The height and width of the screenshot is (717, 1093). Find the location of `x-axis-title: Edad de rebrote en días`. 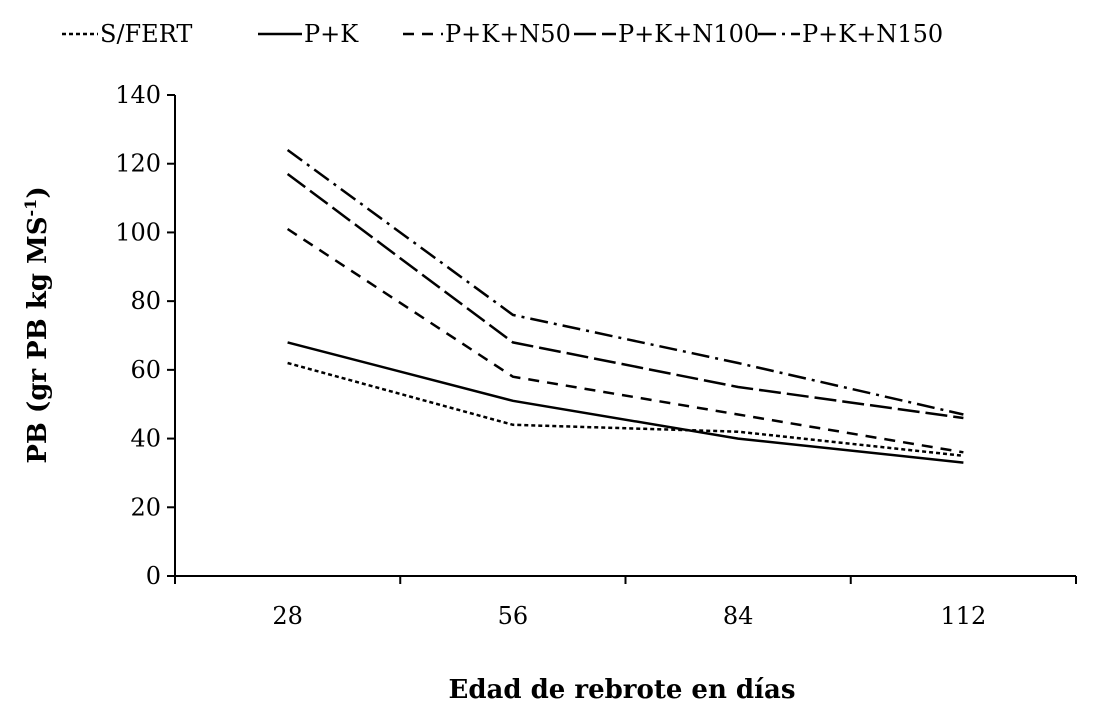

x-axis-title: Edad de rebrote en días is located at coordinates (622, 690).